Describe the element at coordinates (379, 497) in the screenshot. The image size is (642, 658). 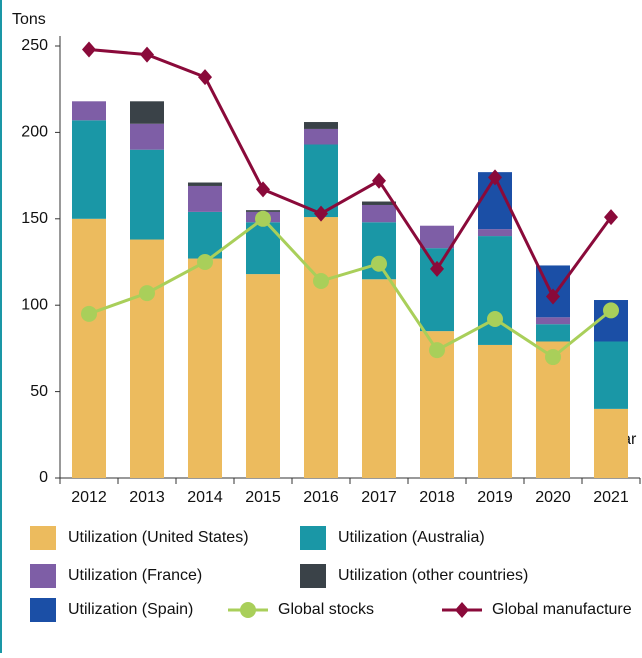
I see `x-tick-label: 2017` at that location.